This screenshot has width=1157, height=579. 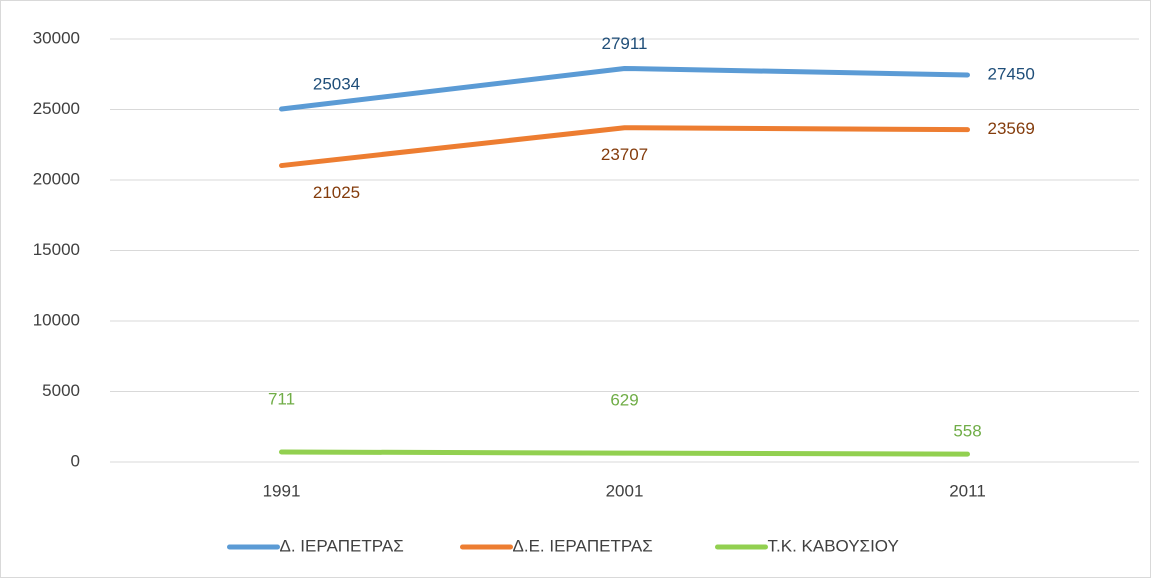 What do you see at coordinates (1011, 128) in the screenshot?
I see `data-label: 23569` at bounding box center [1011, 128].